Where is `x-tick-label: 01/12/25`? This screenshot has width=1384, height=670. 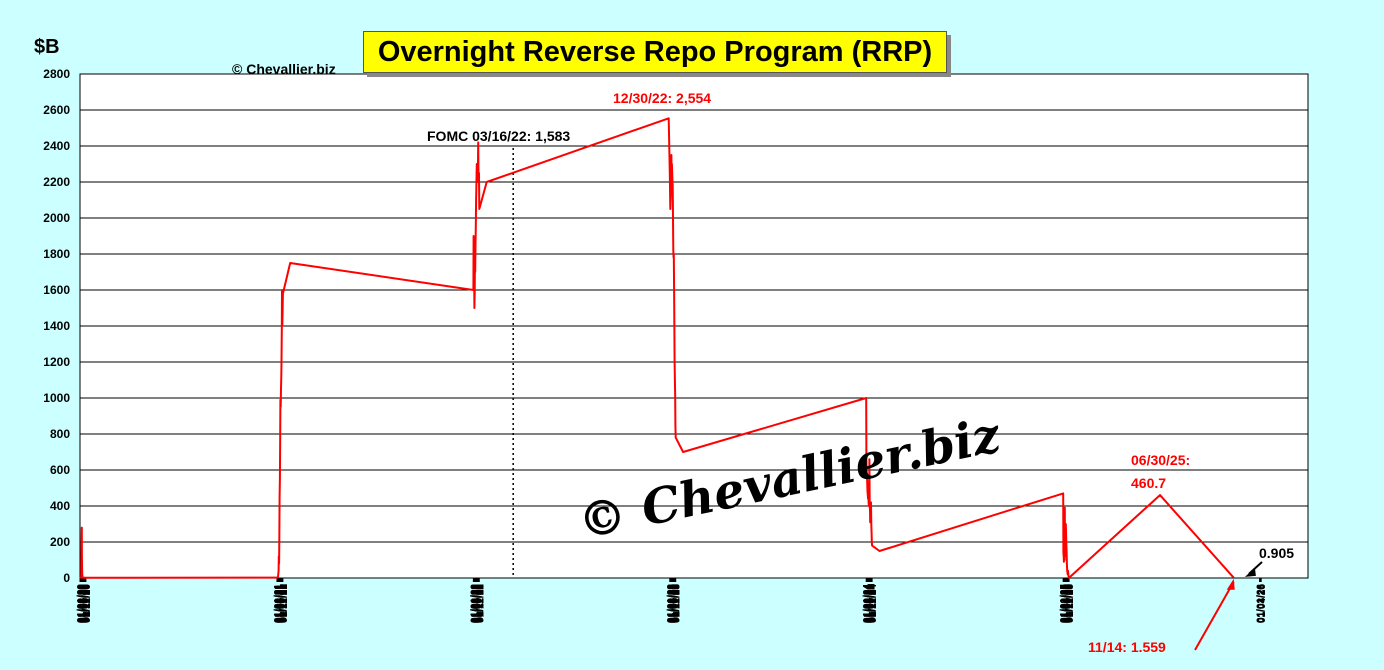
x-tick-label: 01/12/25 is located at coordinates (1070, 603).